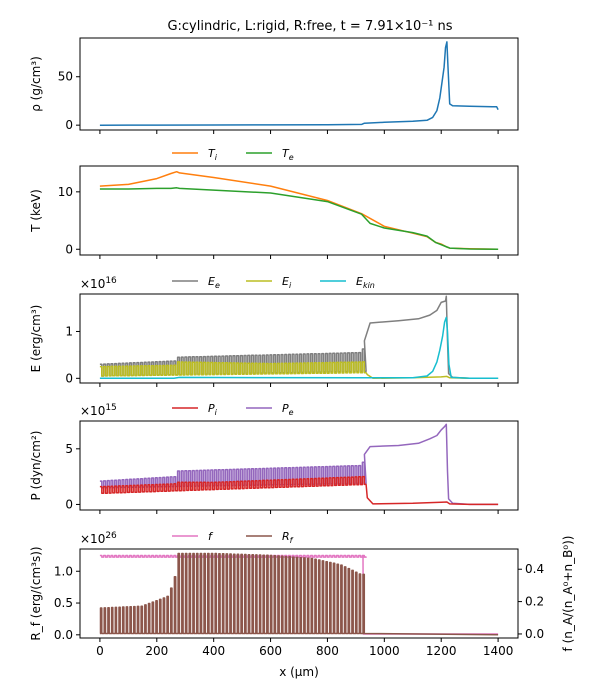 The height and width of the screenshot is (700, 600). Describe the element at coordinates (213, 651) in the screenshot. I see `x-tick-label: 400` at that location.